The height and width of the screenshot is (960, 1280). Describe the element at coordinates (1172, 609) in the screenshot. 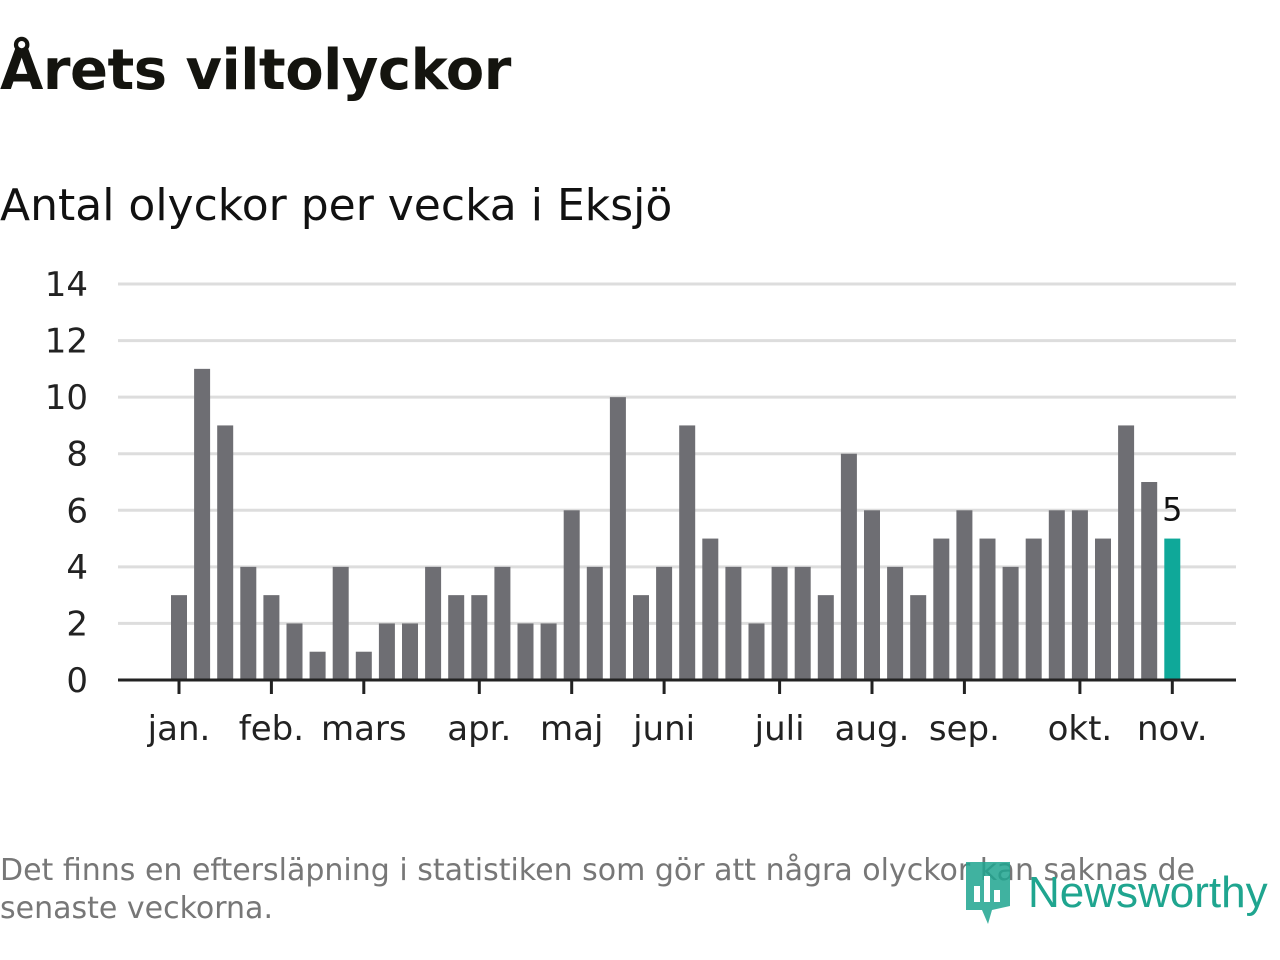

I see `highlighted-bar` at that location.